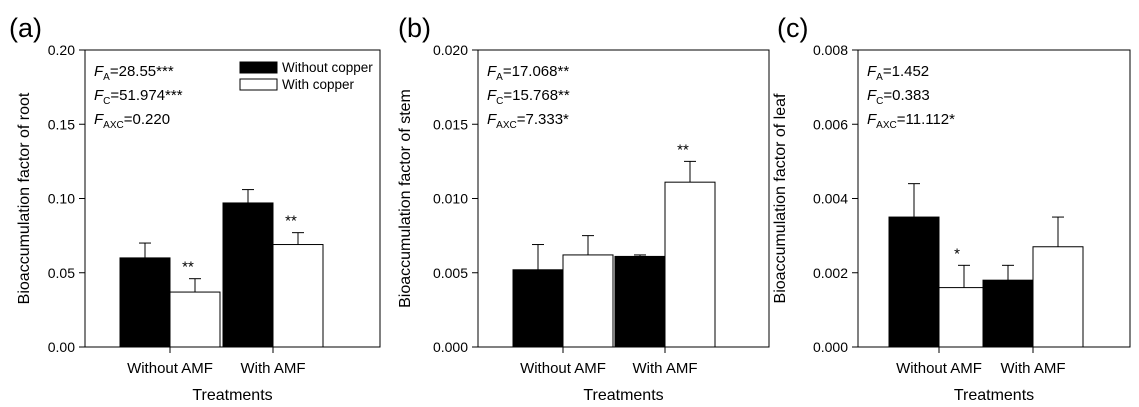  I want to click on legend-label: With copper, so click(318, 84).